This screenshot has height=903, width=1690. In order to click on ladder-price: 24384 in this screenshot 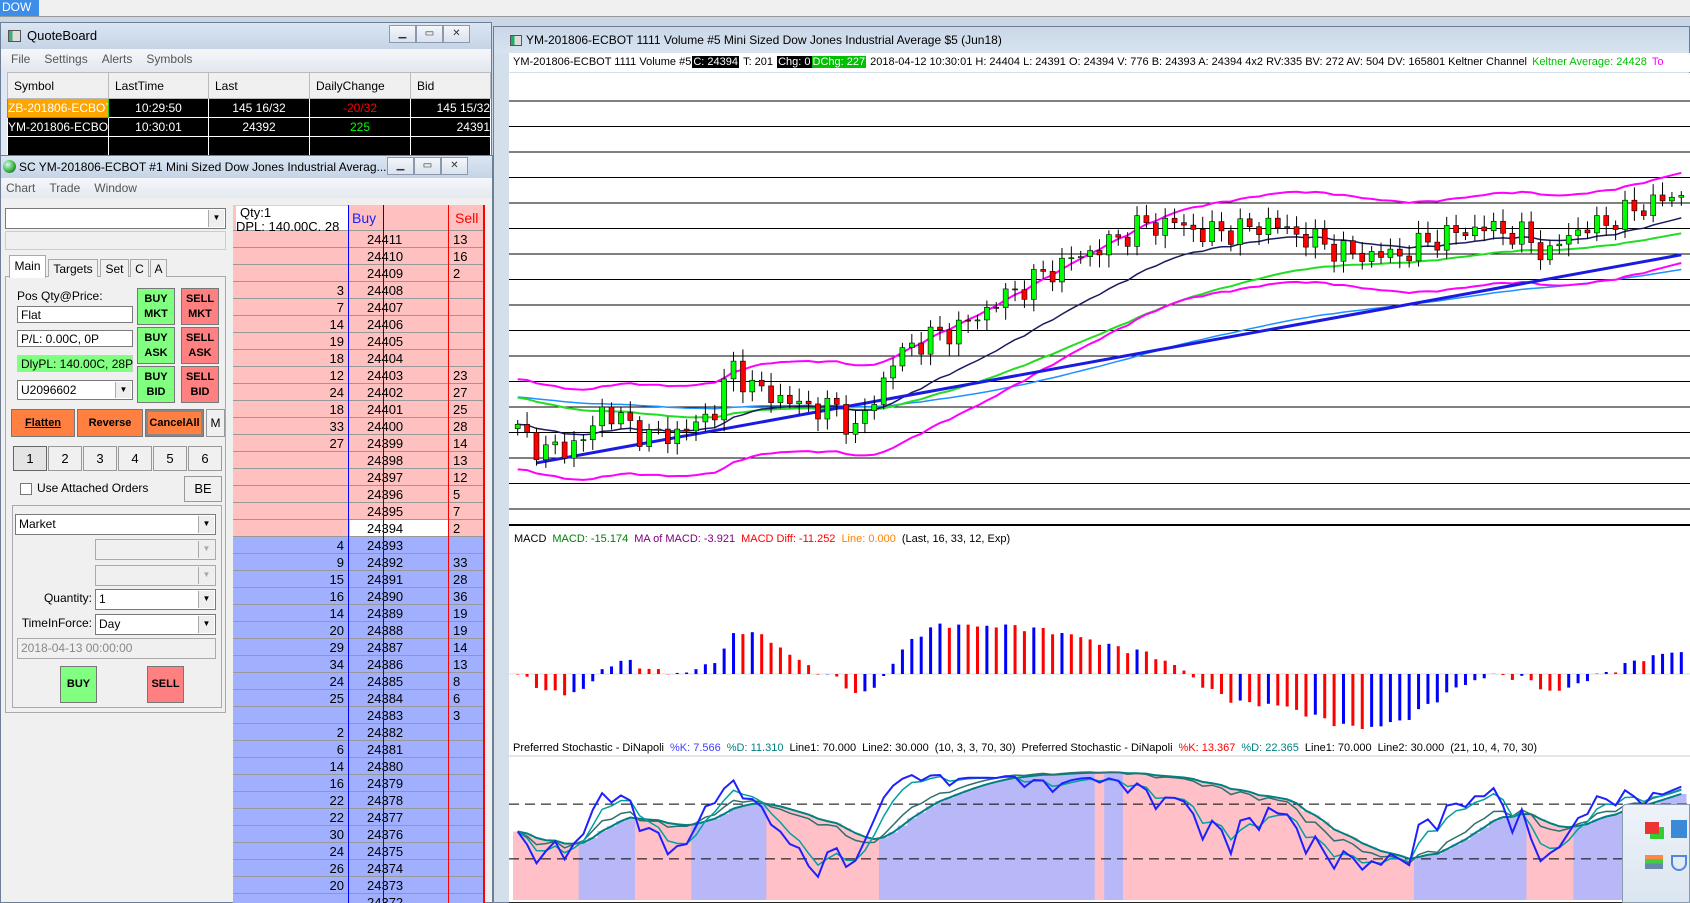, I will do `click(385, 698)`.